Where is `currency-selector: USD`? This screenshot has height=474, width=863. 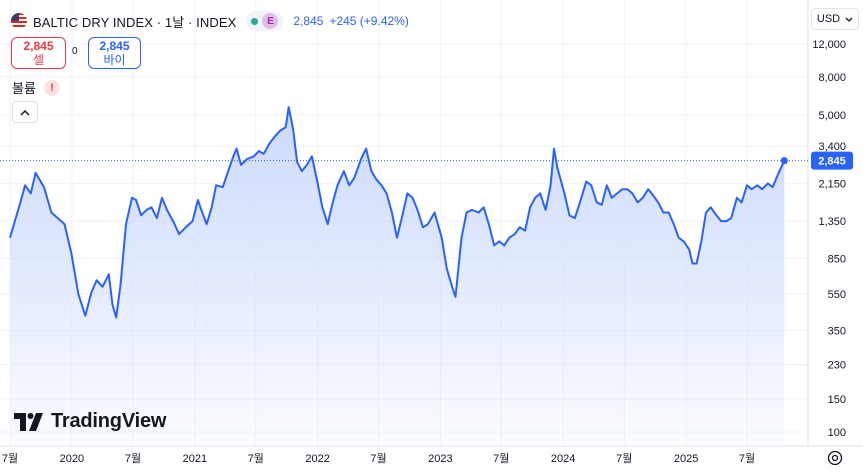 currency-selector: USD is located at coordinates (835, 19).